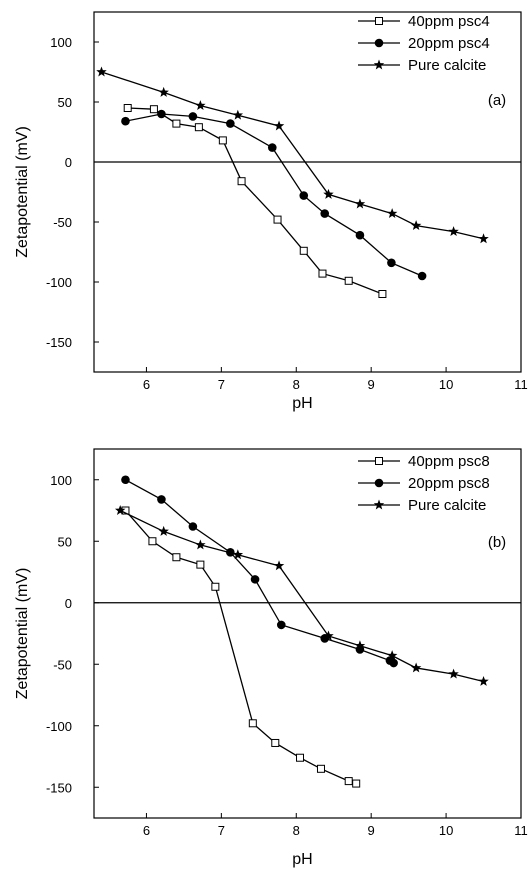  What do you see at coordinates (446, 830) in the screenshot?
I see `x-tick-label: 10` at bounding box center [446, 830].